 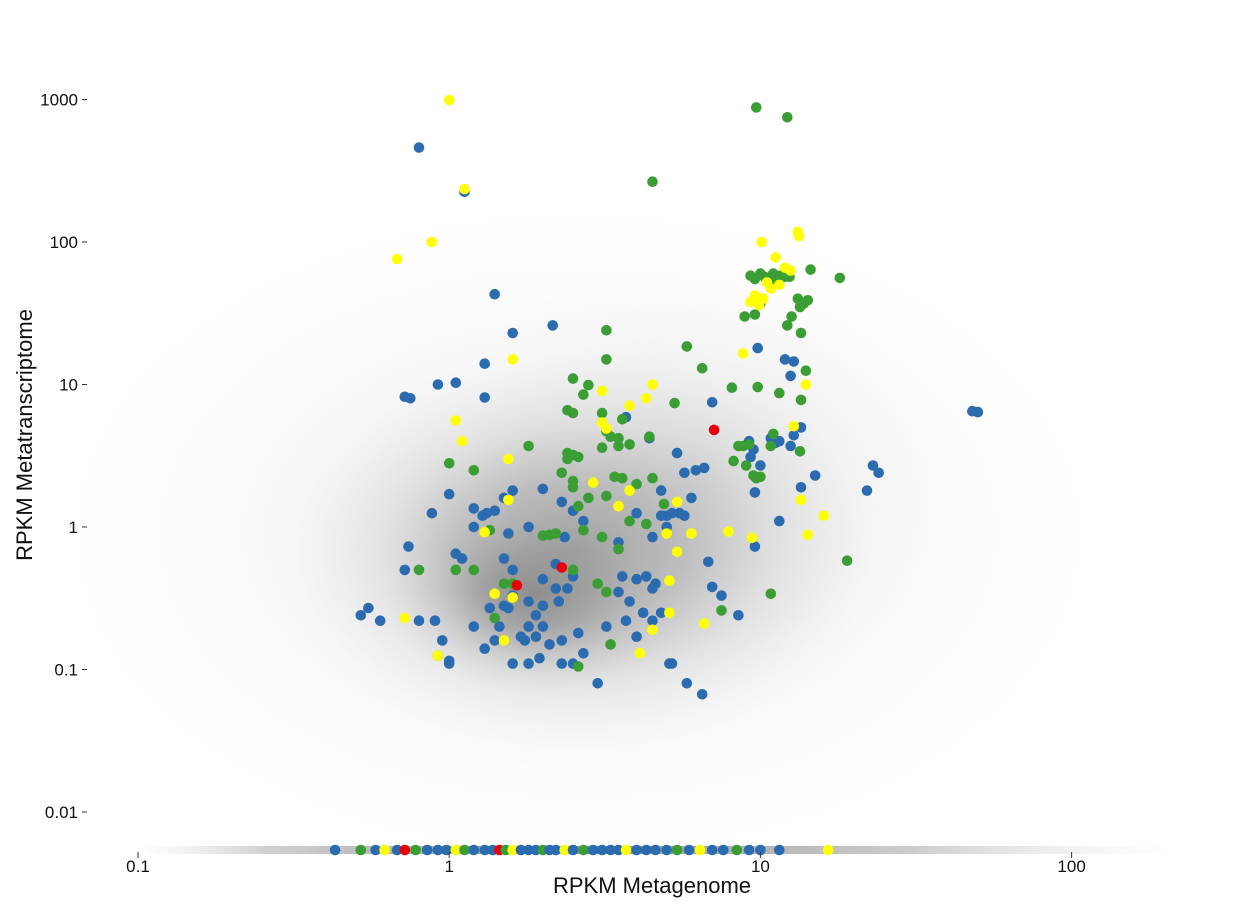 I want to click on x-tick-label-1: 1, so click(x=448, y=866).